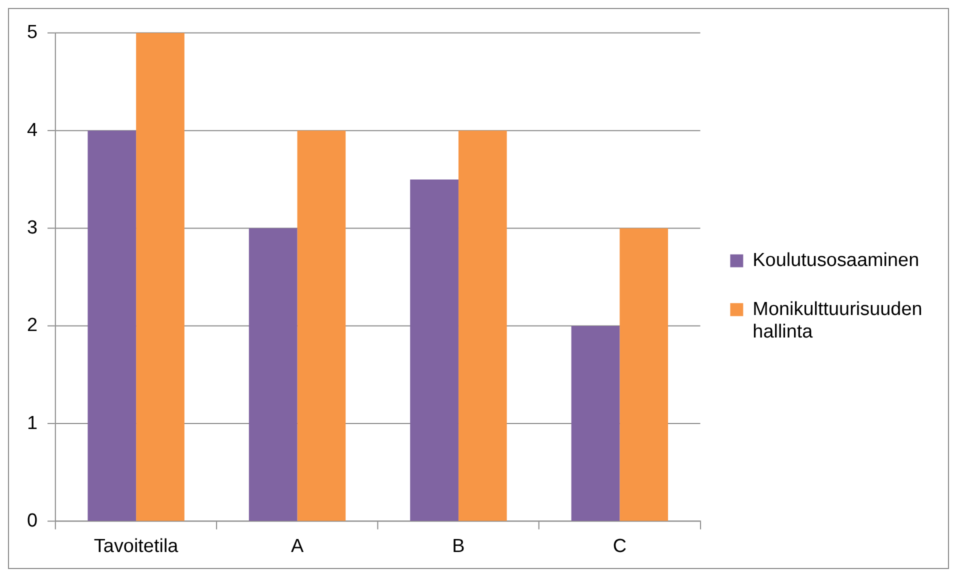 Image resolution: width=959 pixels, height=579 pixels. What do you see at coordinates (619, 546) in the screenshot?
I see `x-tick-label: C` at bounding box center [619, 546].